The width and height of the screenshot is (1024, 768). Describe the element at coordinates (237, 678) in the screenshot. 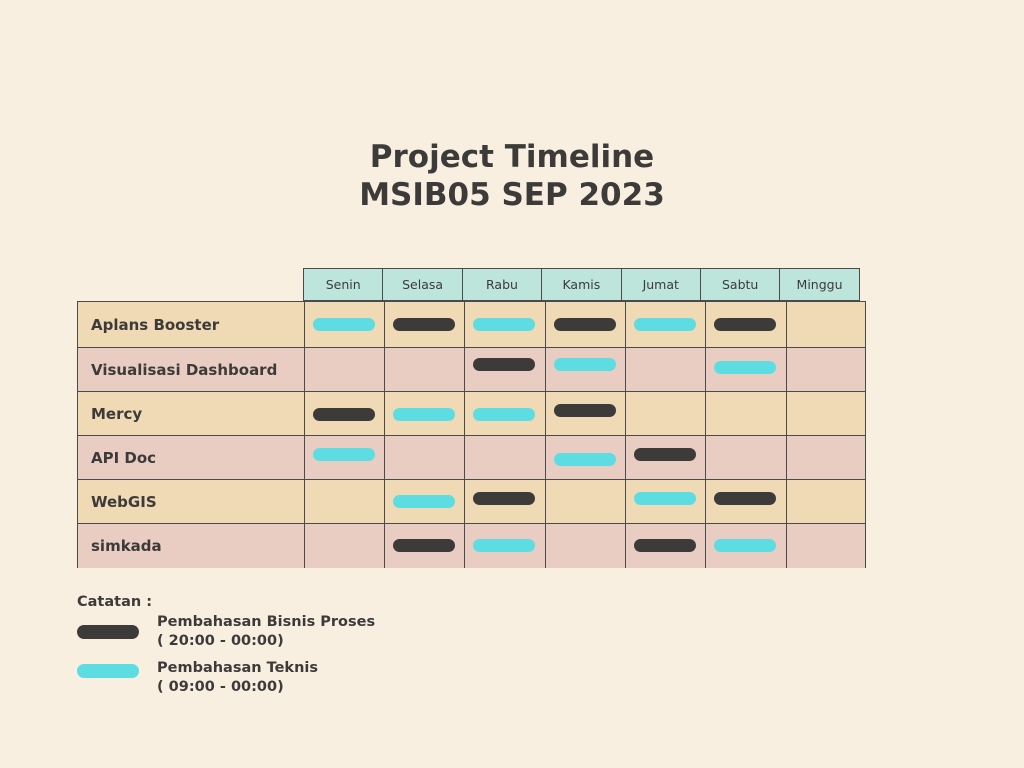

I see `legend-text-teknis: Pembahasan Teknis ( 09:00 - 00:00)` at that location.